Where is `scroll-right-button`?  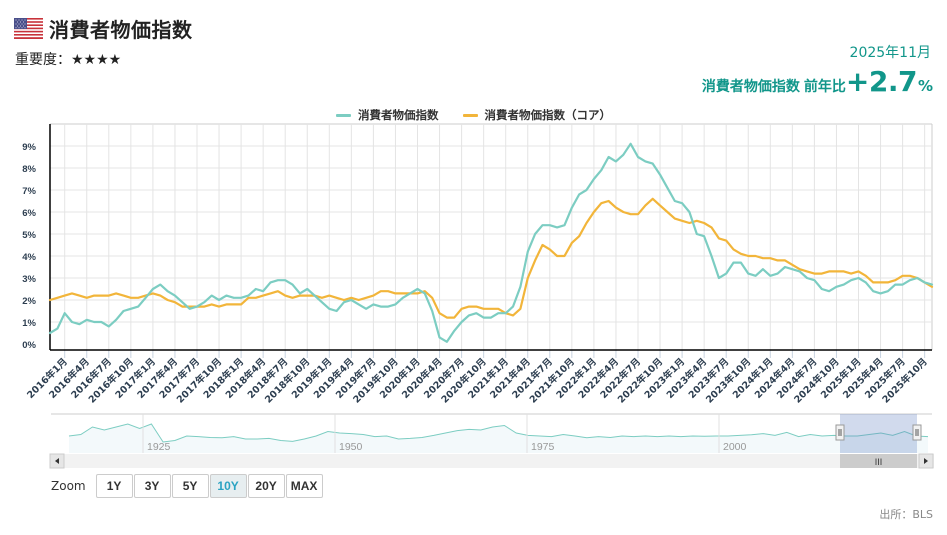
scroll-right-button is located at coordinates (926, 461).